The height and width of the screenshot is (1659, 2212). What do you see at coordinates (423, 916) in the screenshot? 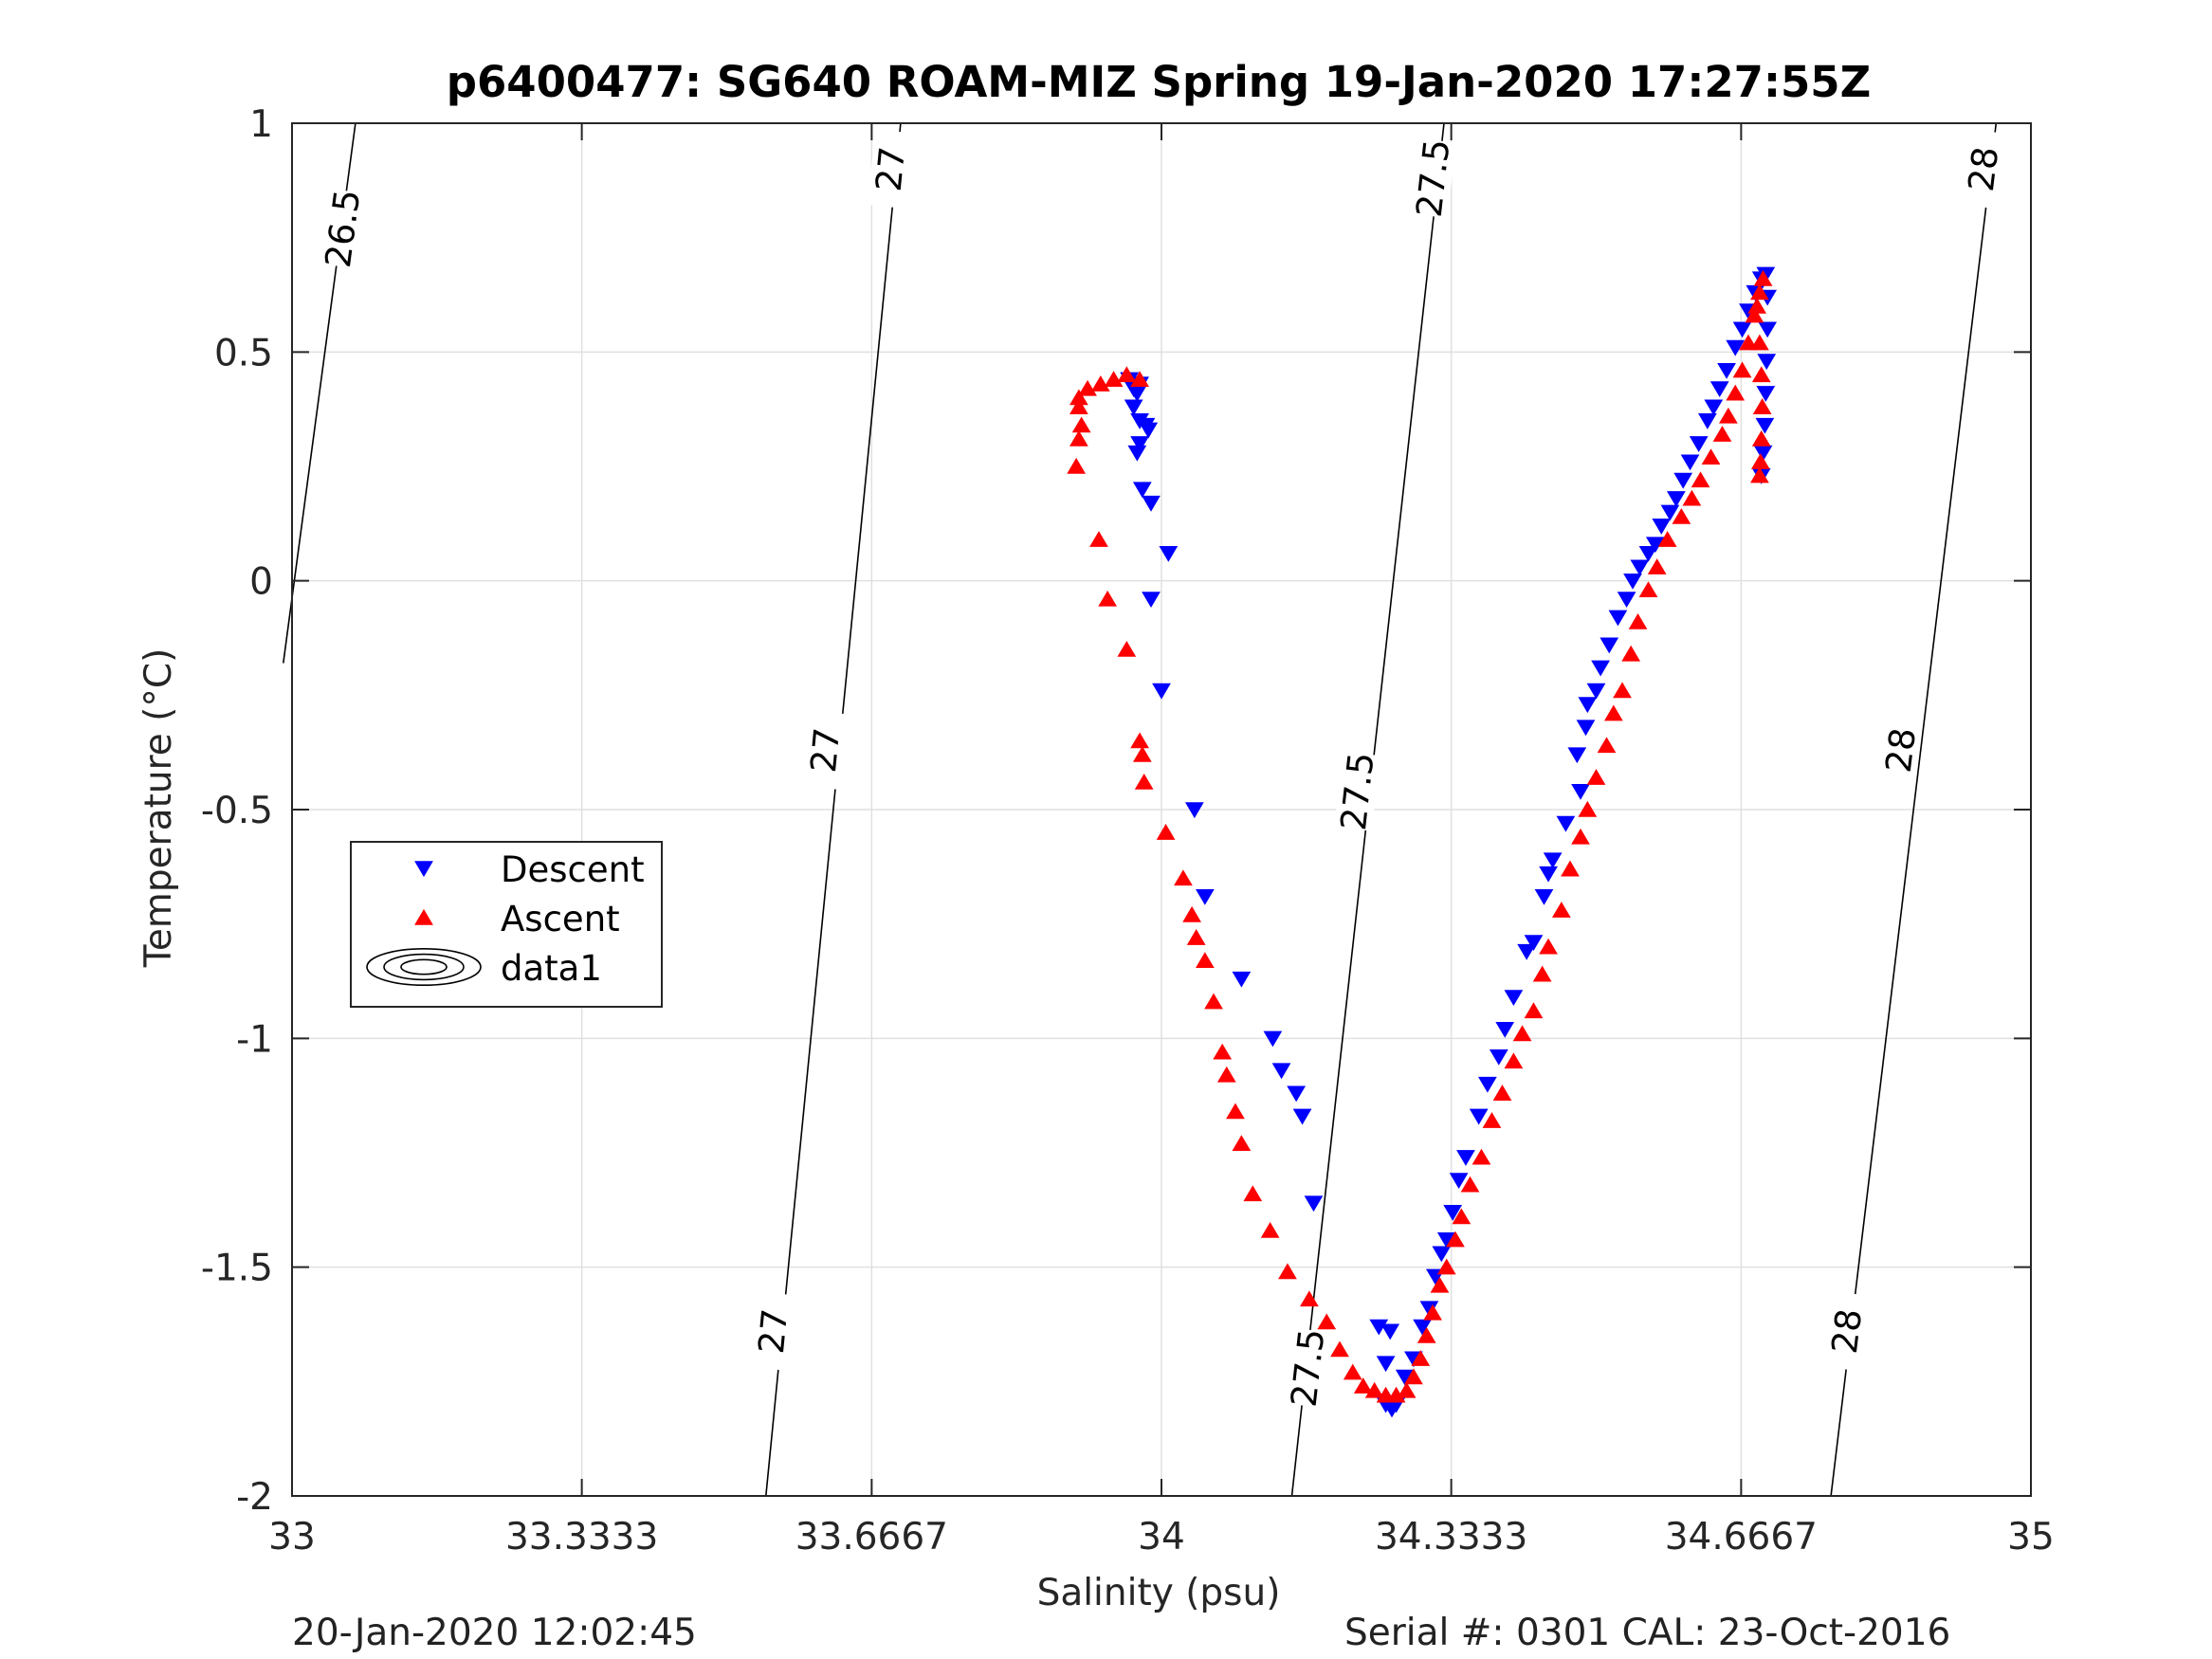
I see `legend-ascent-marker` at bounding box center [423, 916].